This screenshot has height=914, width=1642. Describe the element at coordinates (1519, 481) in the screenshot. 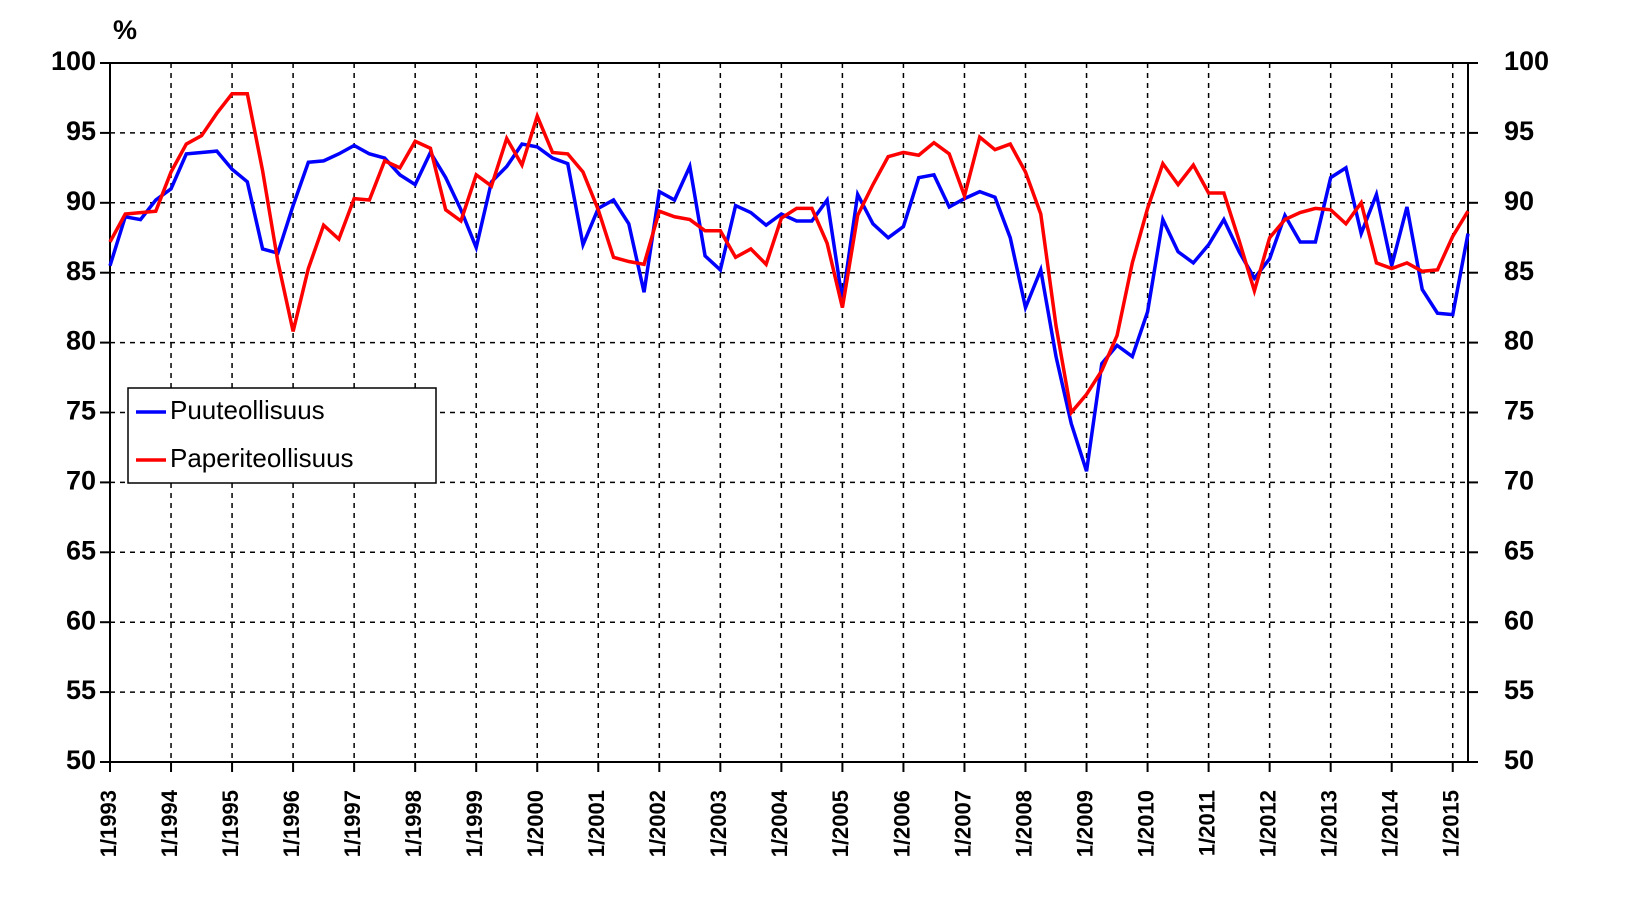

I see `y2-tick-label: 70` at that location.